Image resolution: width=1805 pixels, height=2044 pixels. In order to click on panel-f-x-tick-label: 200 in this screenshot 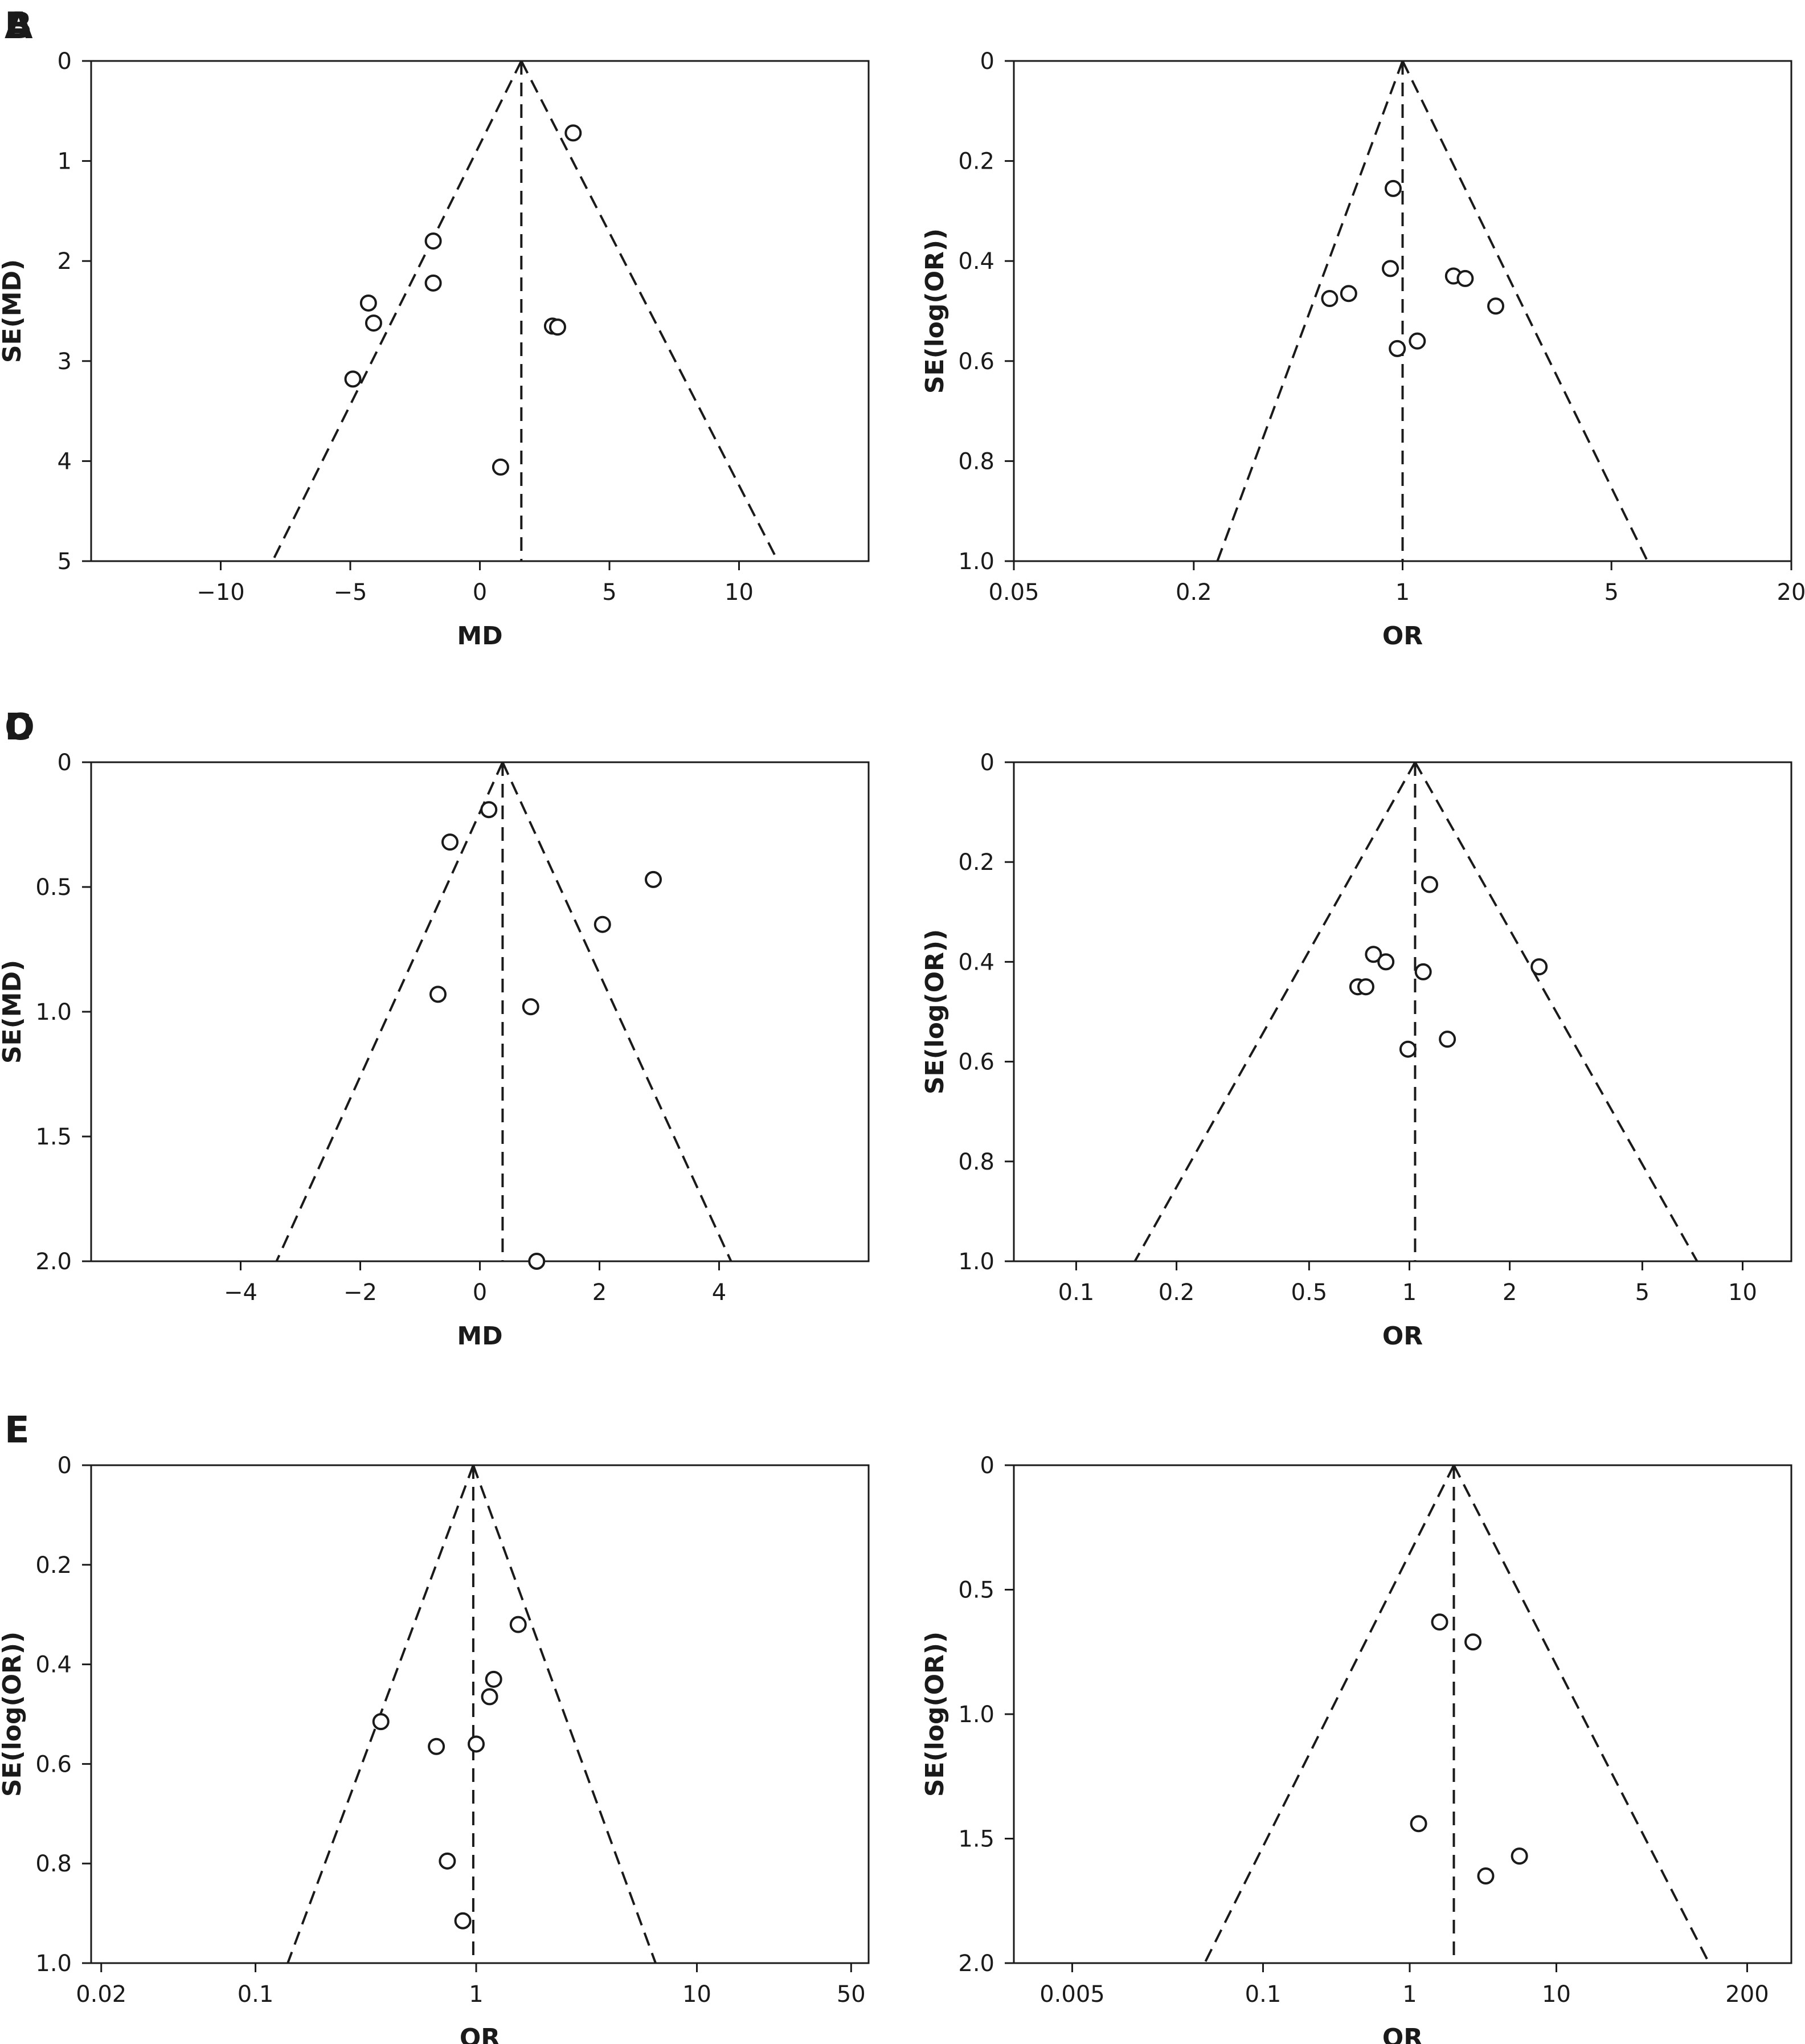, I will do `click(1747, 1995)`.